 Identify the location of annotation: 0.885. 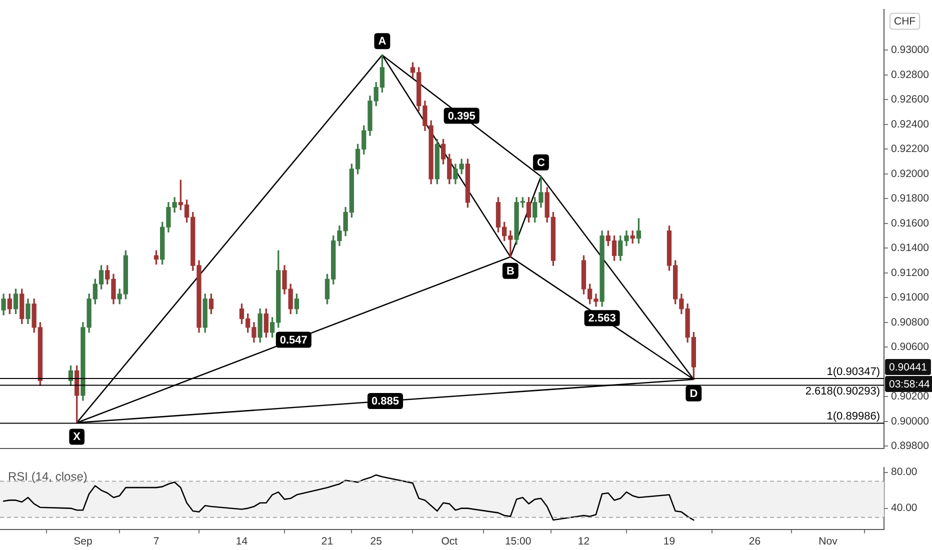
(385, 402).